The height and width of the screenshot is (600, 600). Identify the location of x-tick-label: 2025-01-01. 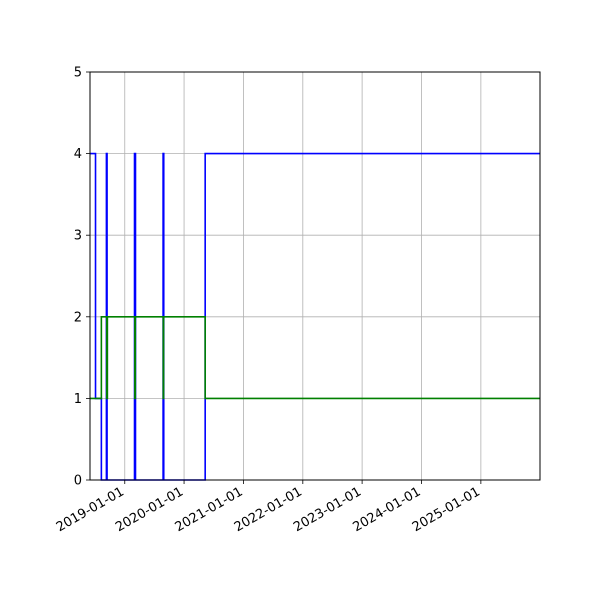
(446, 509).